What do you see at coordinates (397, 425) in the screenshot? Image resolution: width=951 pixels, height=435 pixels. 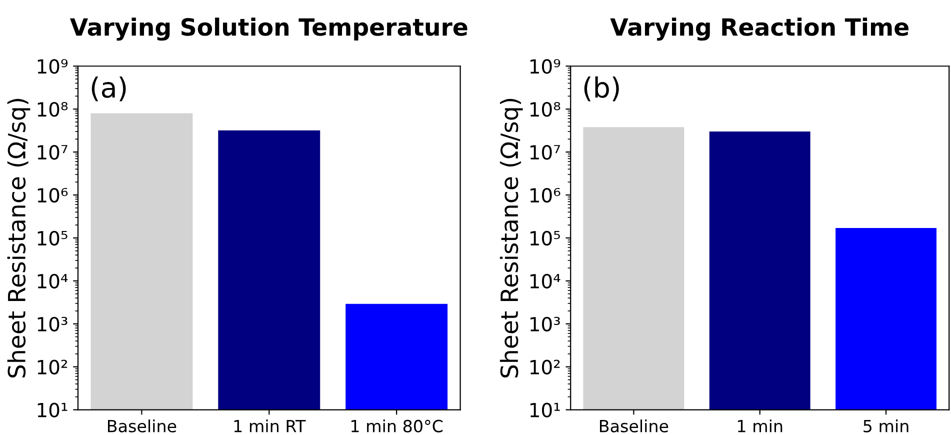 I see `x-tick-label: 1 min 80°C` at bounding box center [397, 425].